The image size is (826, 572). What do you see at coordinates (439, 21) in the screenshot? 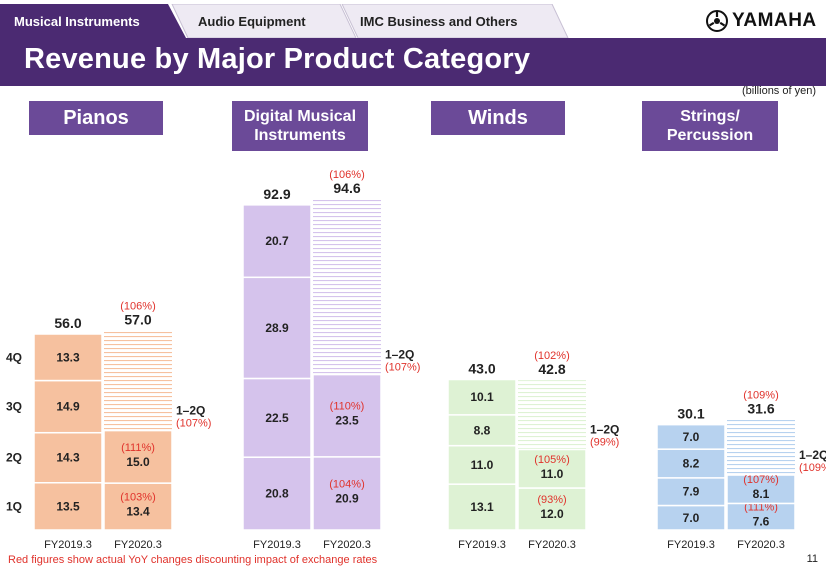
I see `tab-imc-business: IMC Business and Others` at bounding box center [439, 21].